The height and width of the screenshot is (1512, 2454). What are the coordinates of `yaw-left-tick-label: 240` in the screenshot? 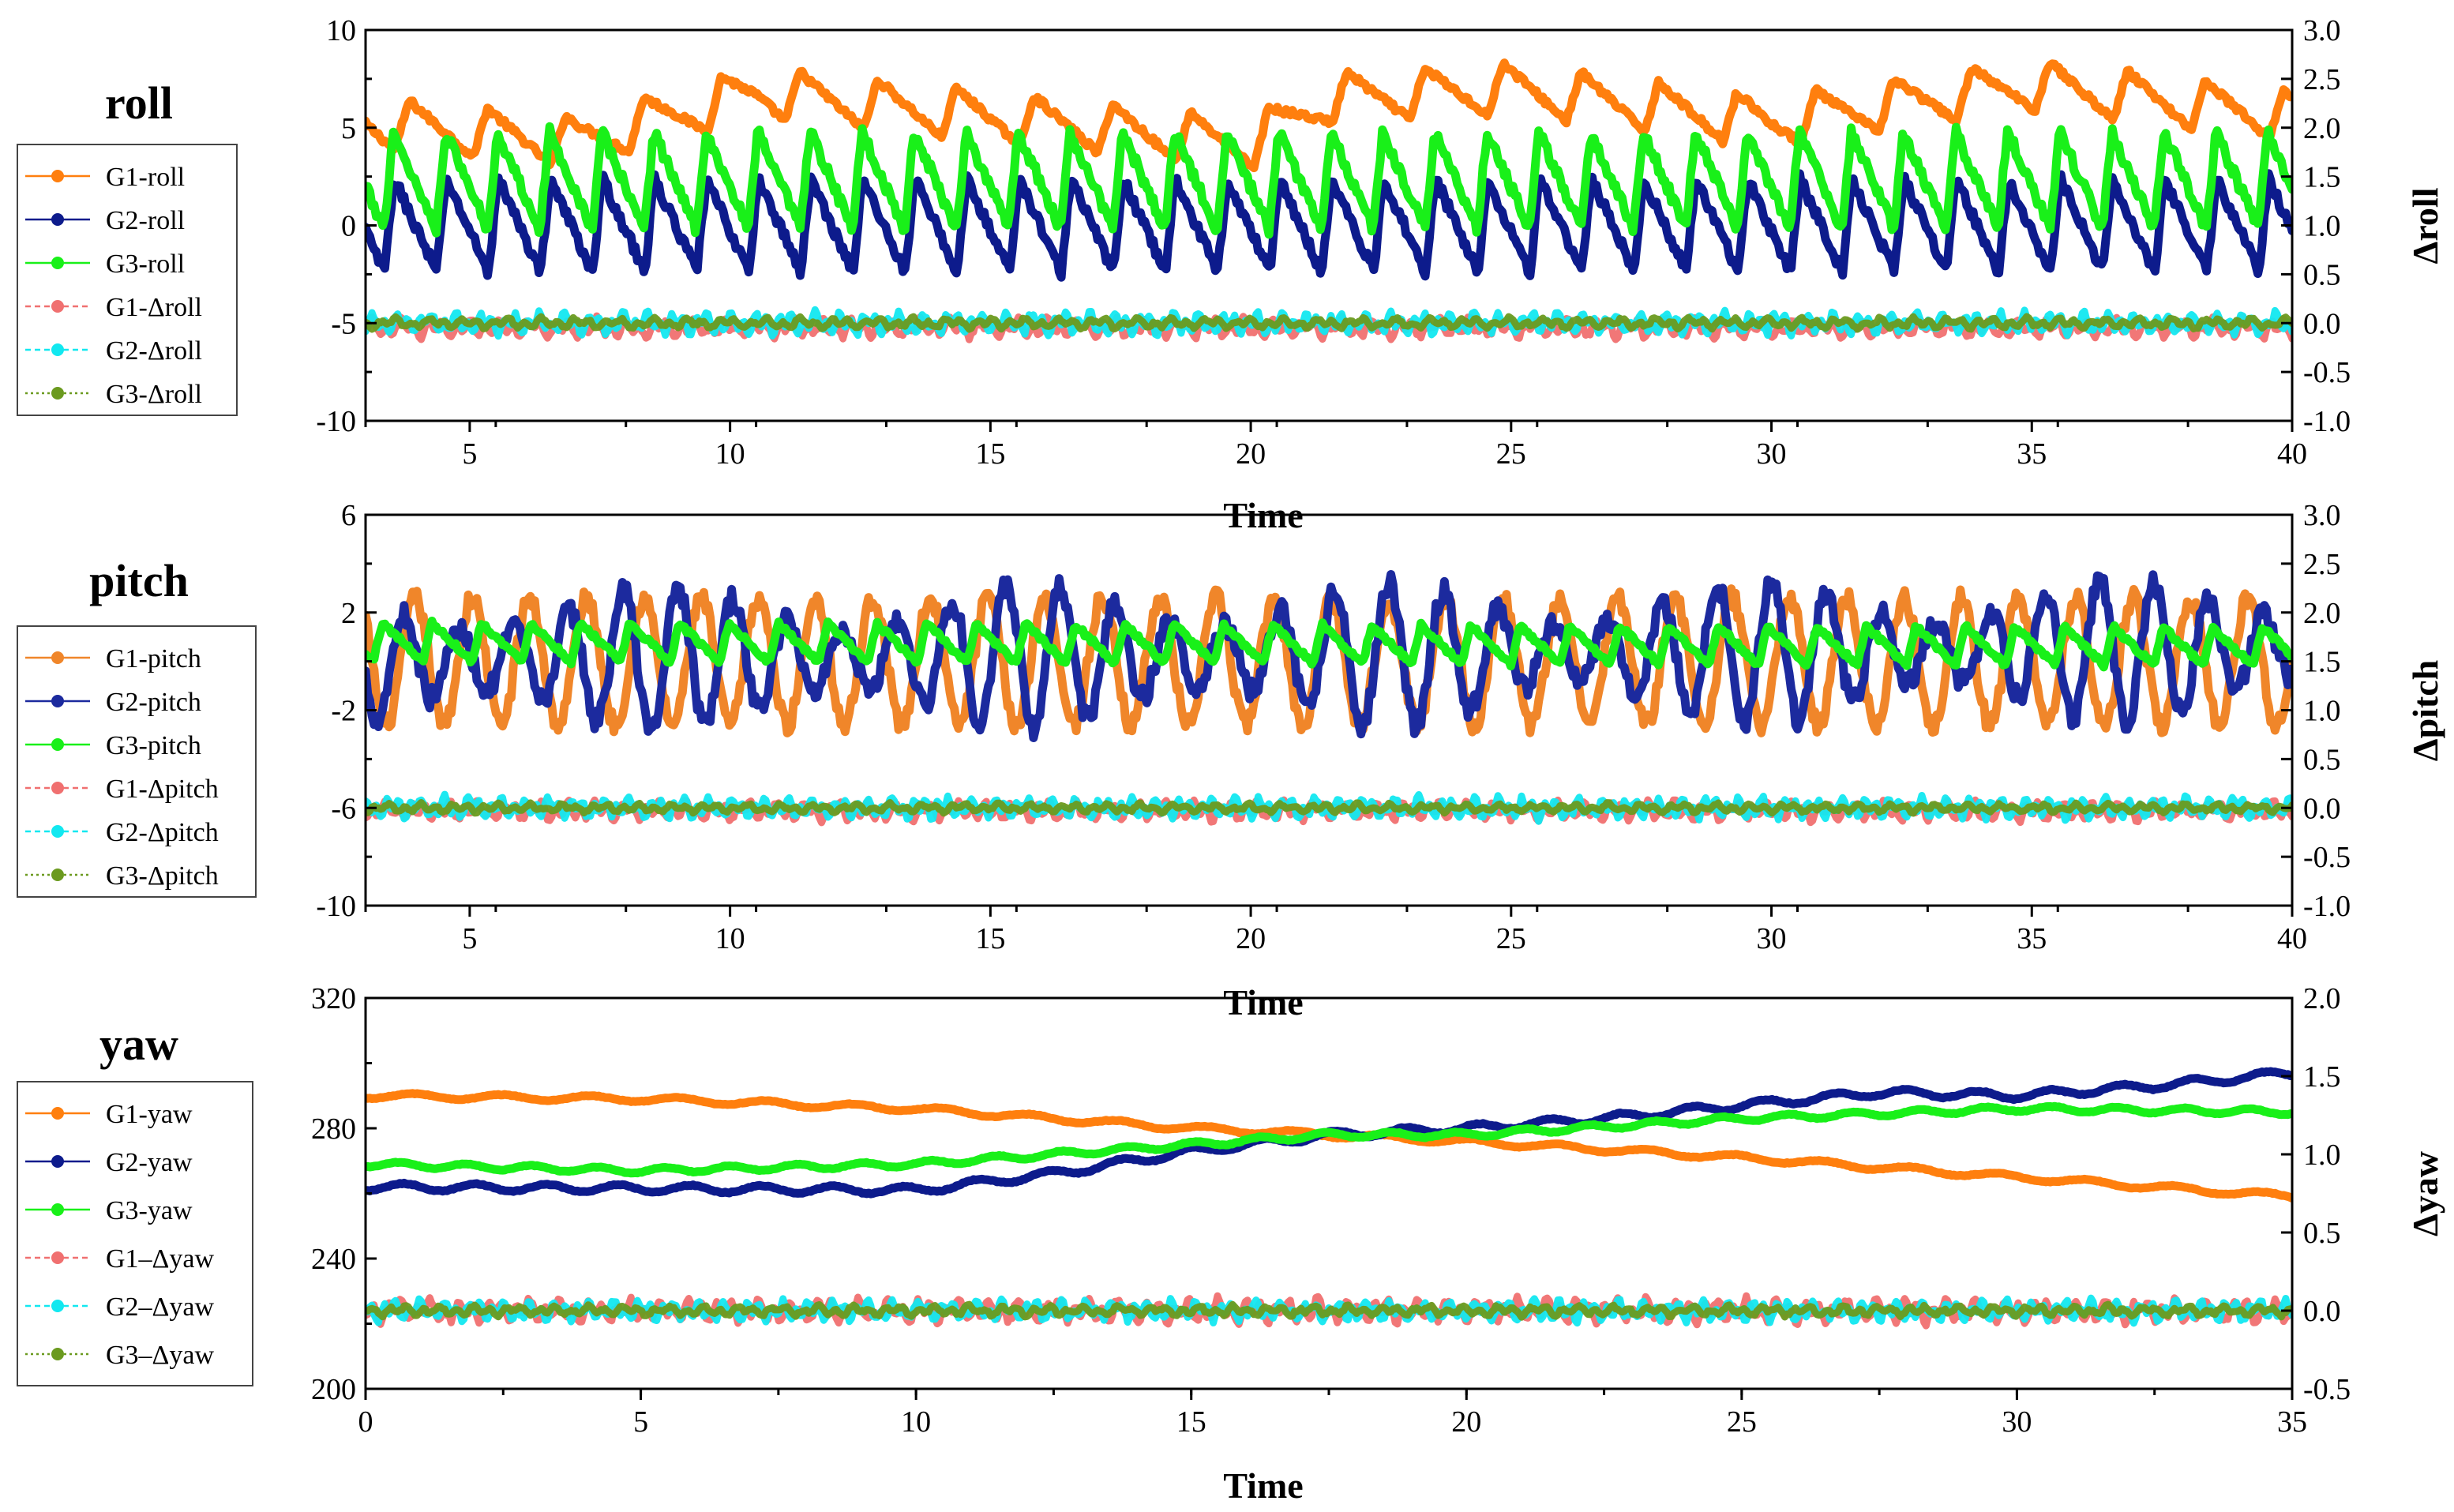 It's located at (333, 1259).